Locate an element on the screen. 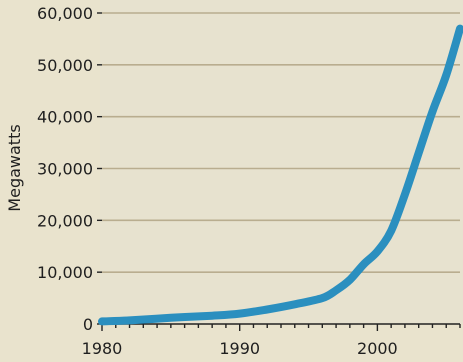 The width and height of the screenshot is (463, 362). y-tick-label: 40,000 is located at coordinates (65, 117).